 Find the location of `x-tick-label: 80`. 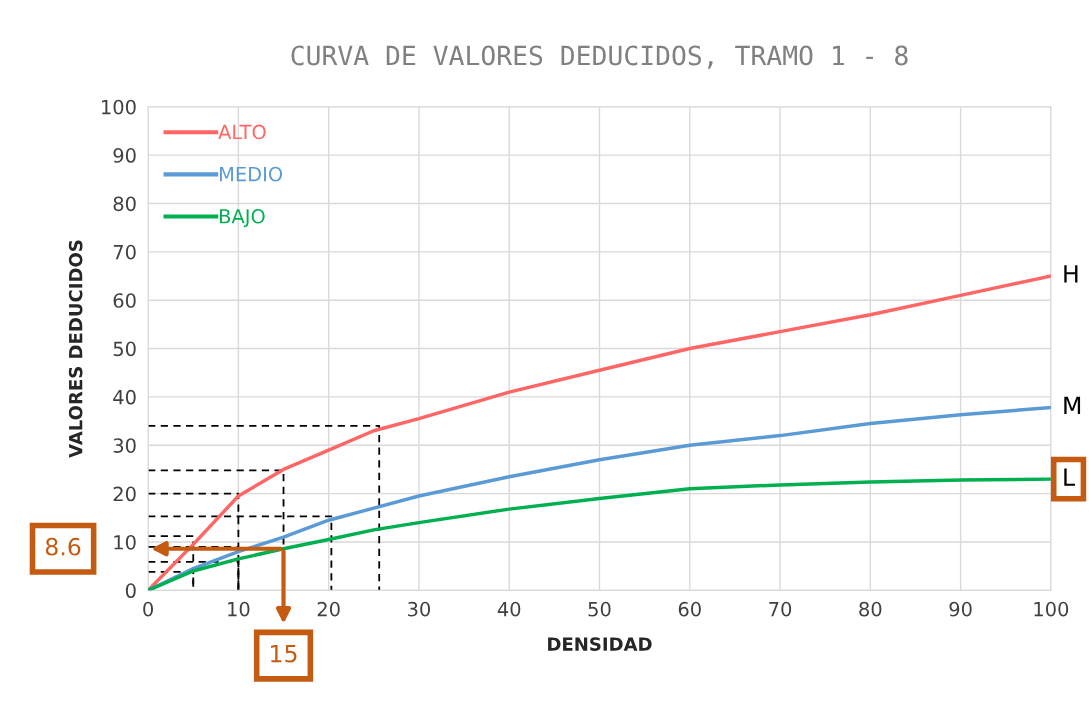

x-tick-label: 80 is located at coordinates (870, 609).